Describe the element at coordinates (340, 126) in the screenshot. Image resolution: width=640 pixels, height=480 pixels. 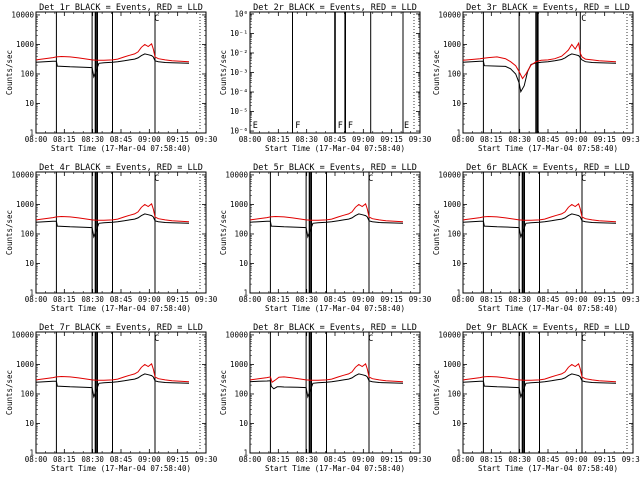
I see `segment-marker-label: F` at that location.